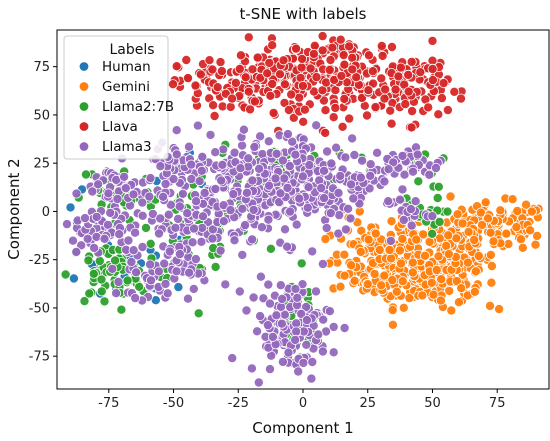 The width and height of the screenshot is (550, 441). I want to click on y-axis-ticks: -75 -50 -25 0 25 50 75, so click(43, 212).